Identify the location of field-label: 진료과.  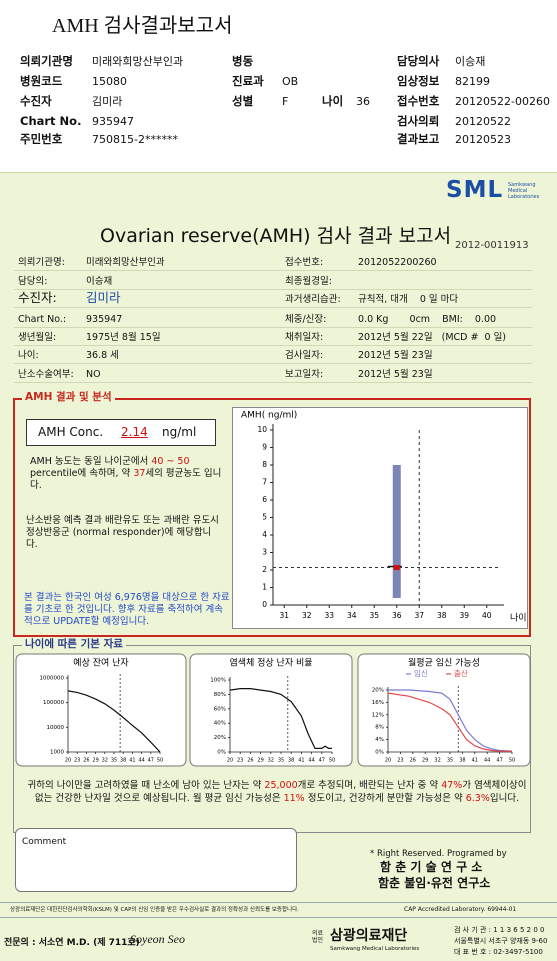
(248, 81).